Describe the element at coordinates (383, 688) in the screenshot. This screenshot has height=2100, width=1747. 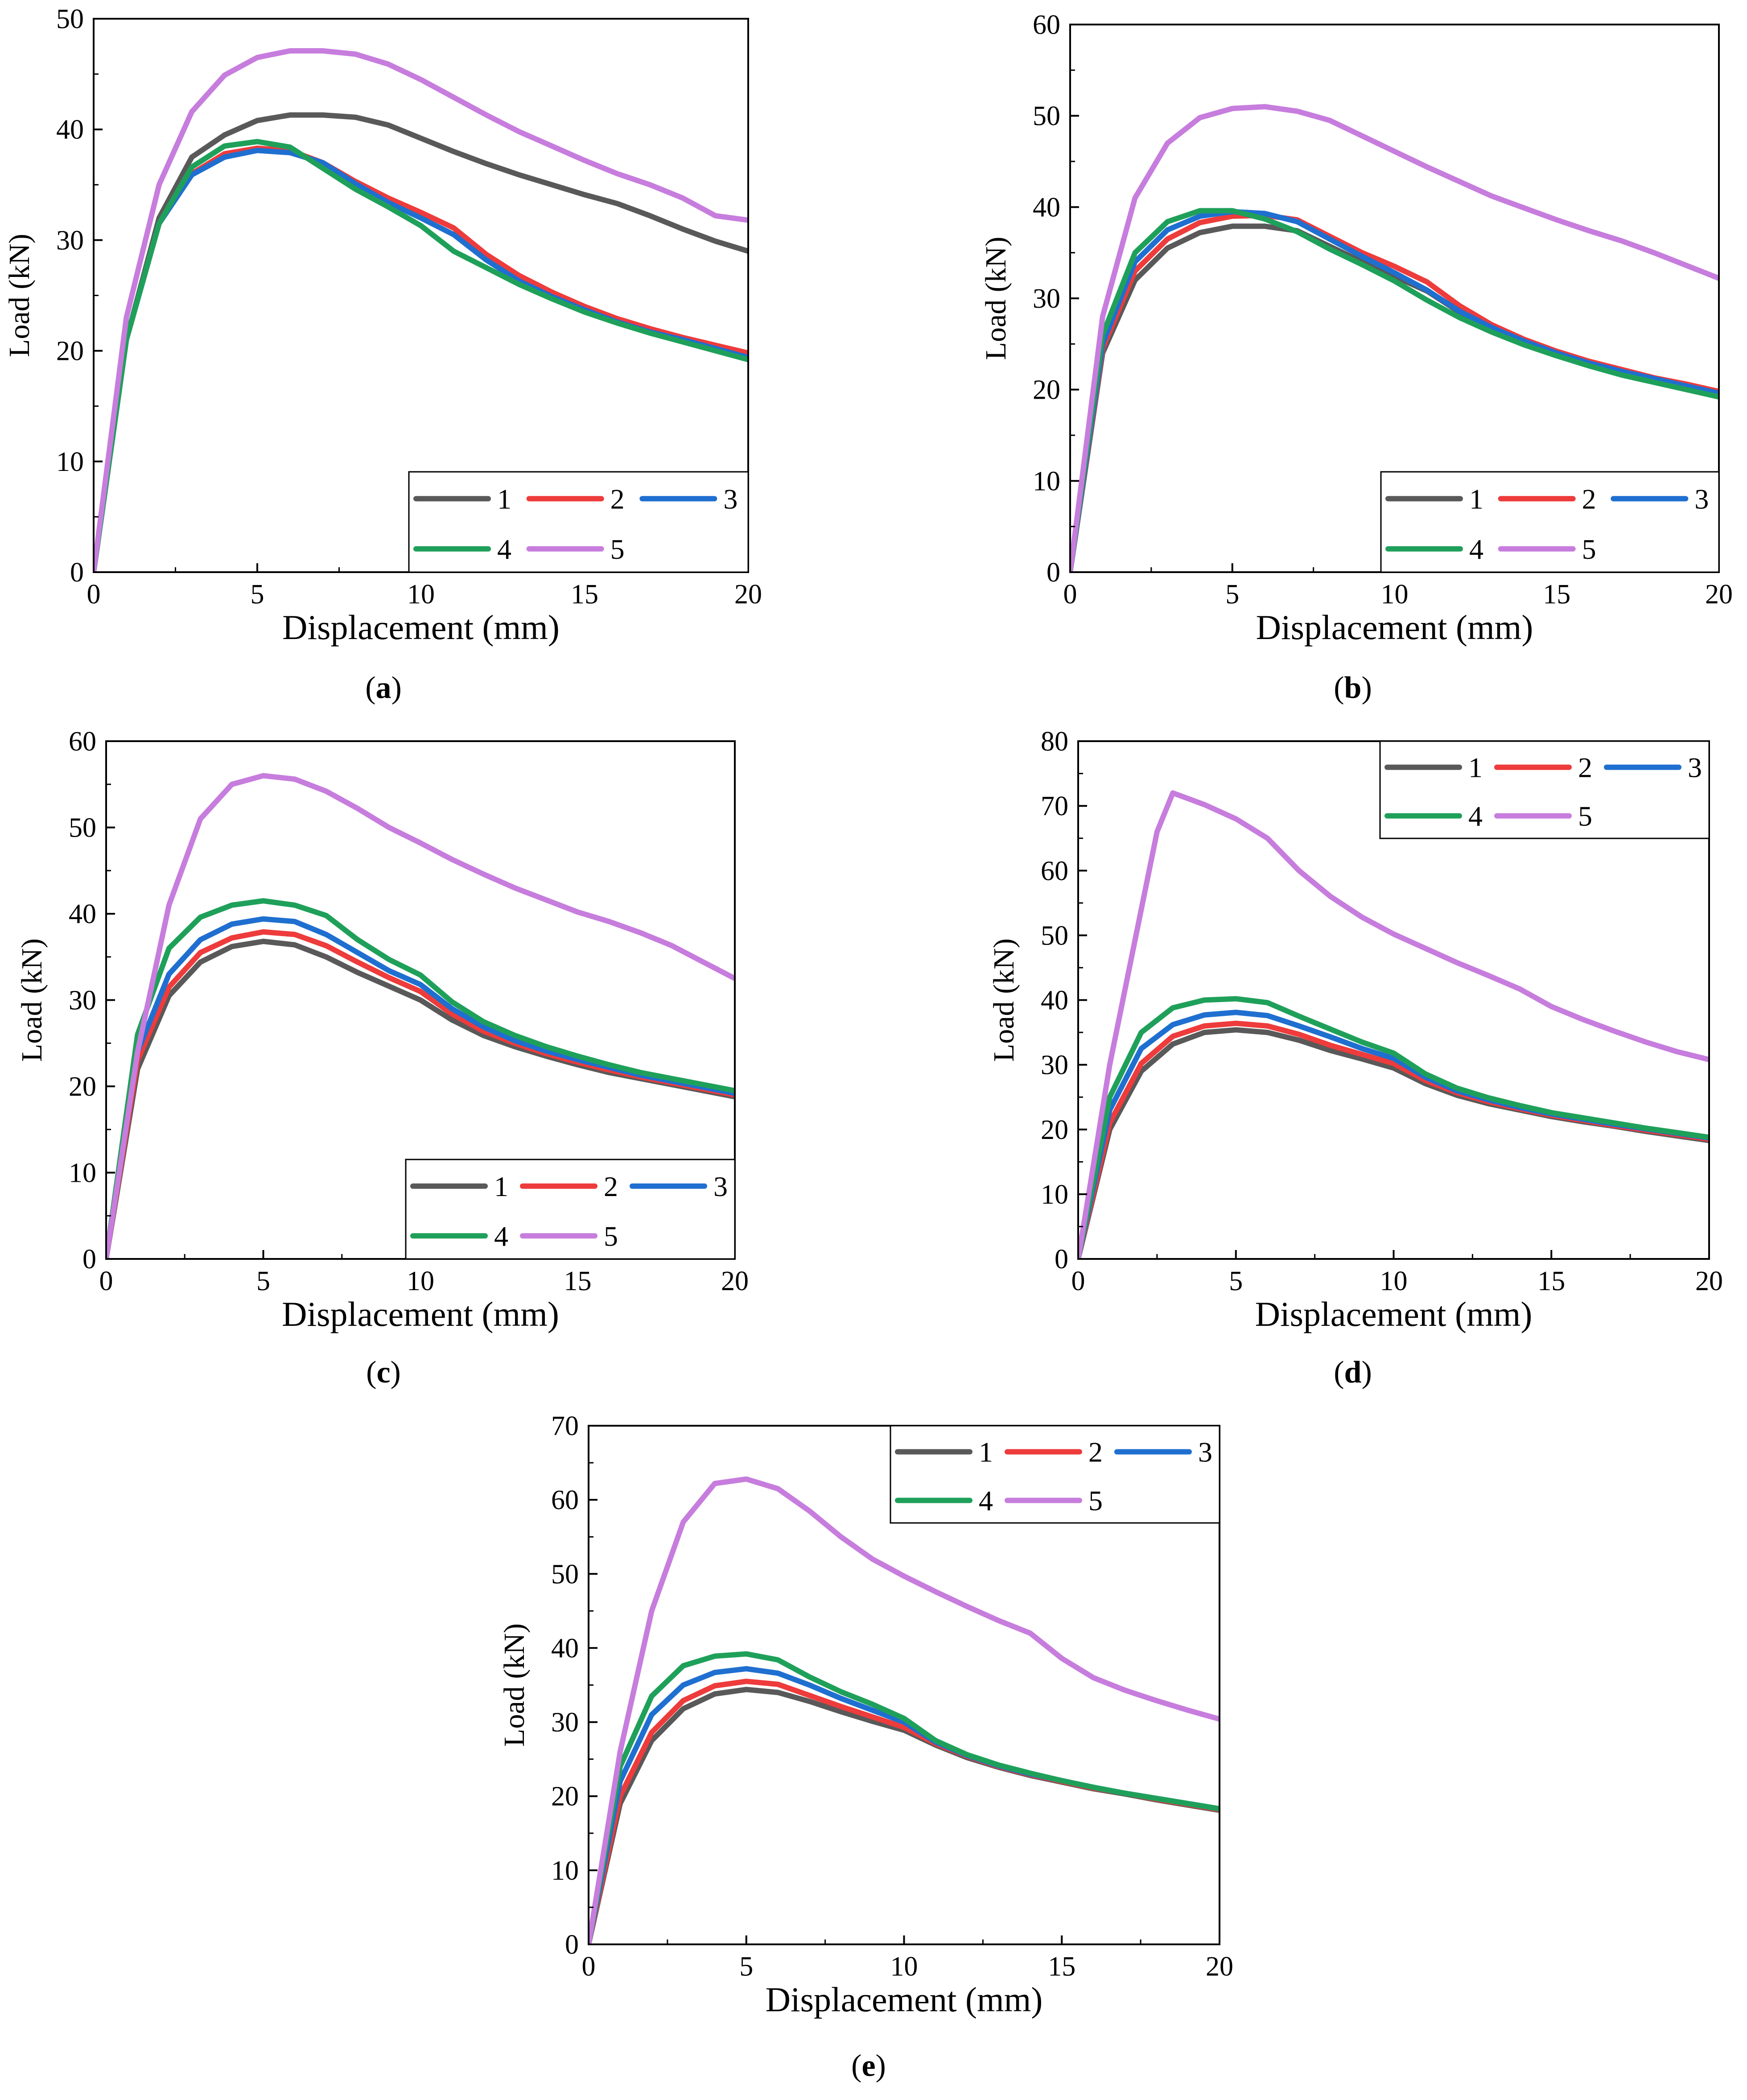
I see `panel-caption: (a)` at that location.